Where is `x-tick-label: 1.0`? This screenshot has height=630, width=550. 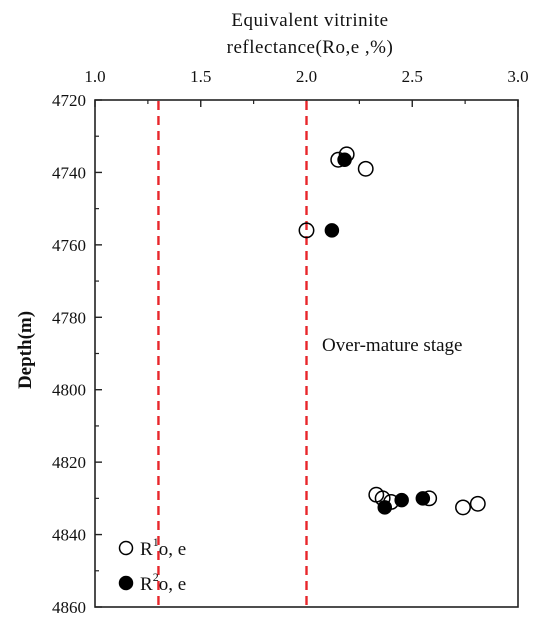 x-tick-label: 1.0 is located at coordinates (94, 76).